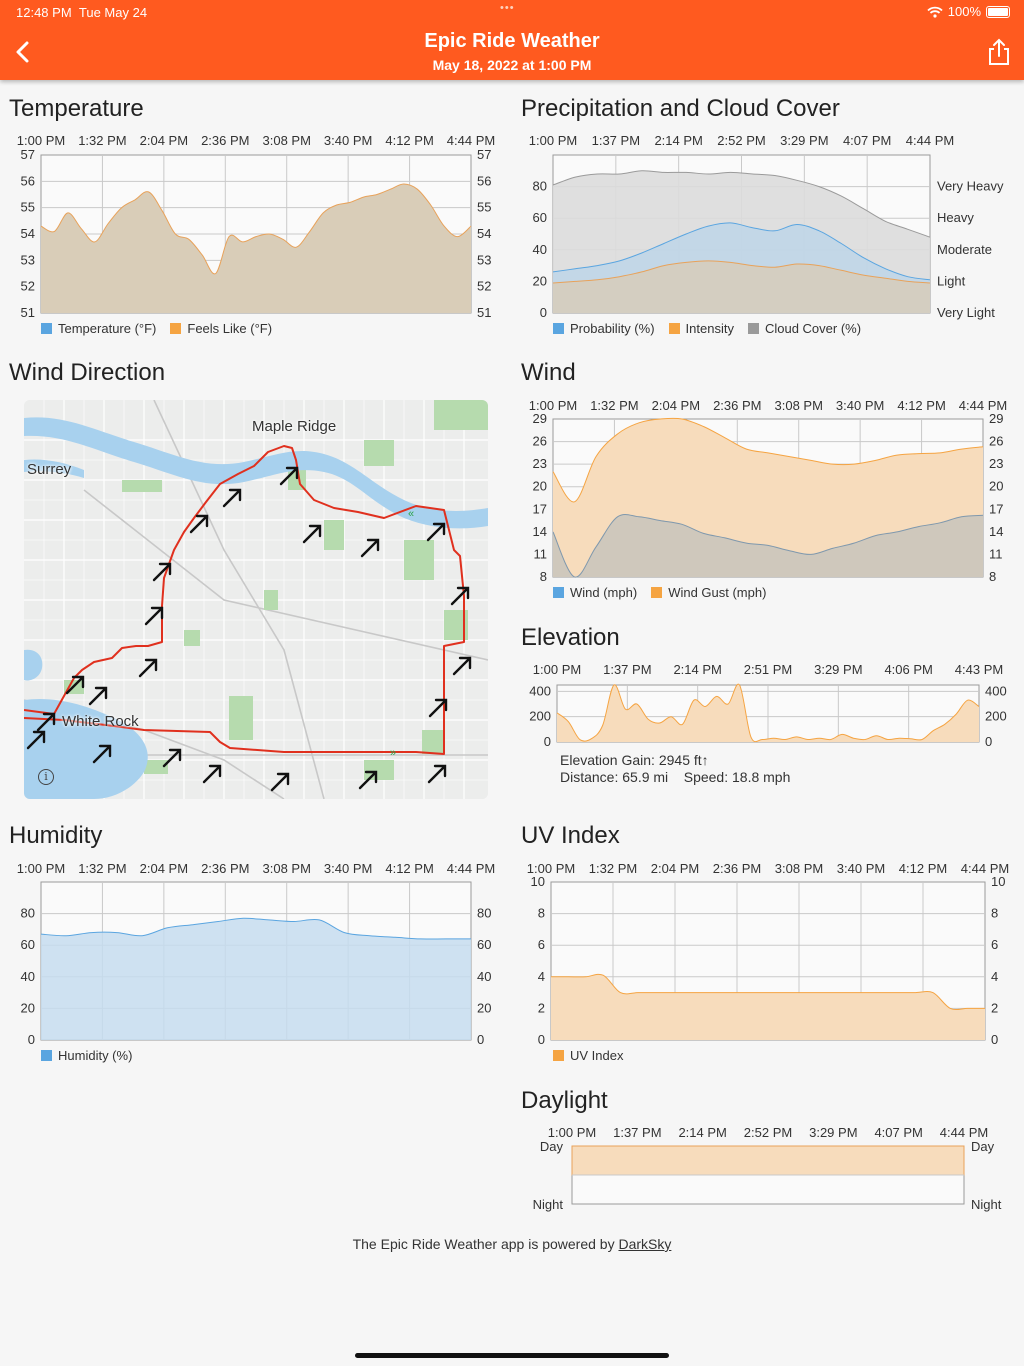  Describe the element at coordinates (46, 777) in the screenshot. I see `info-icon: i` at that location.